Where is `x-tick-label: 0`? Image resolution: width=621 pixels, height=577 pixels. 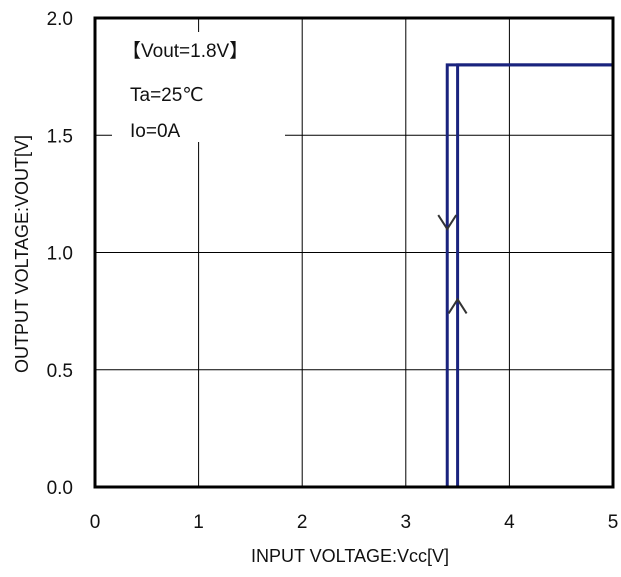 x-tick-label: 0 is located at coordinates (95, 522).